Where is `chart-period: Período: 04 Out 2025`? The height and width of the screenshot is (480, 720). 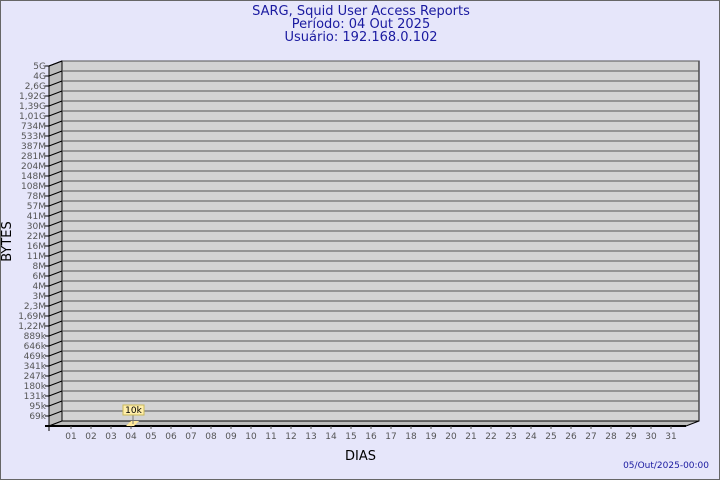 chart-period: Período: 04 Out 2025 is located at coordinates (361, 24).